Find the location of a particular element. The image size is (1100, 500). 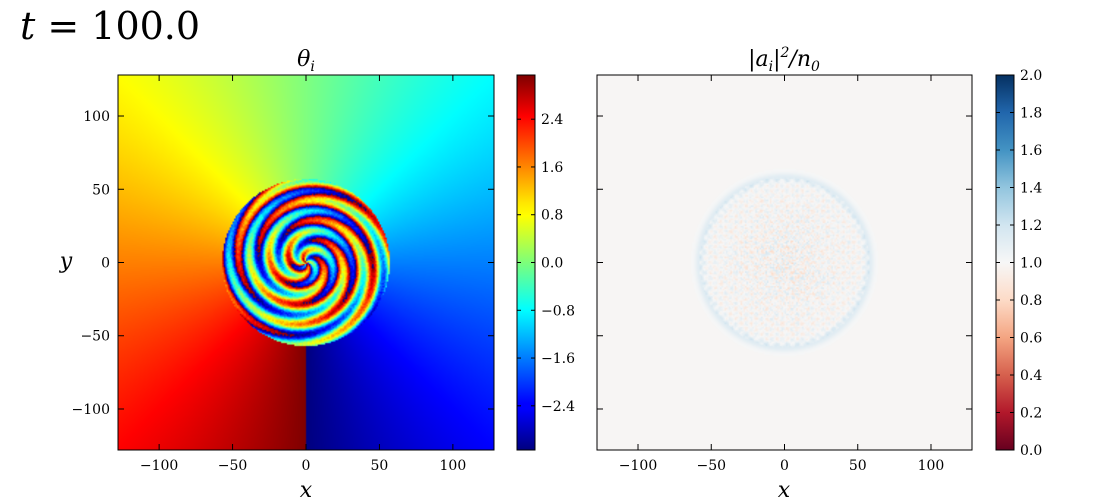

density-xtick-label: 100 is located at coordinates (931, 466).